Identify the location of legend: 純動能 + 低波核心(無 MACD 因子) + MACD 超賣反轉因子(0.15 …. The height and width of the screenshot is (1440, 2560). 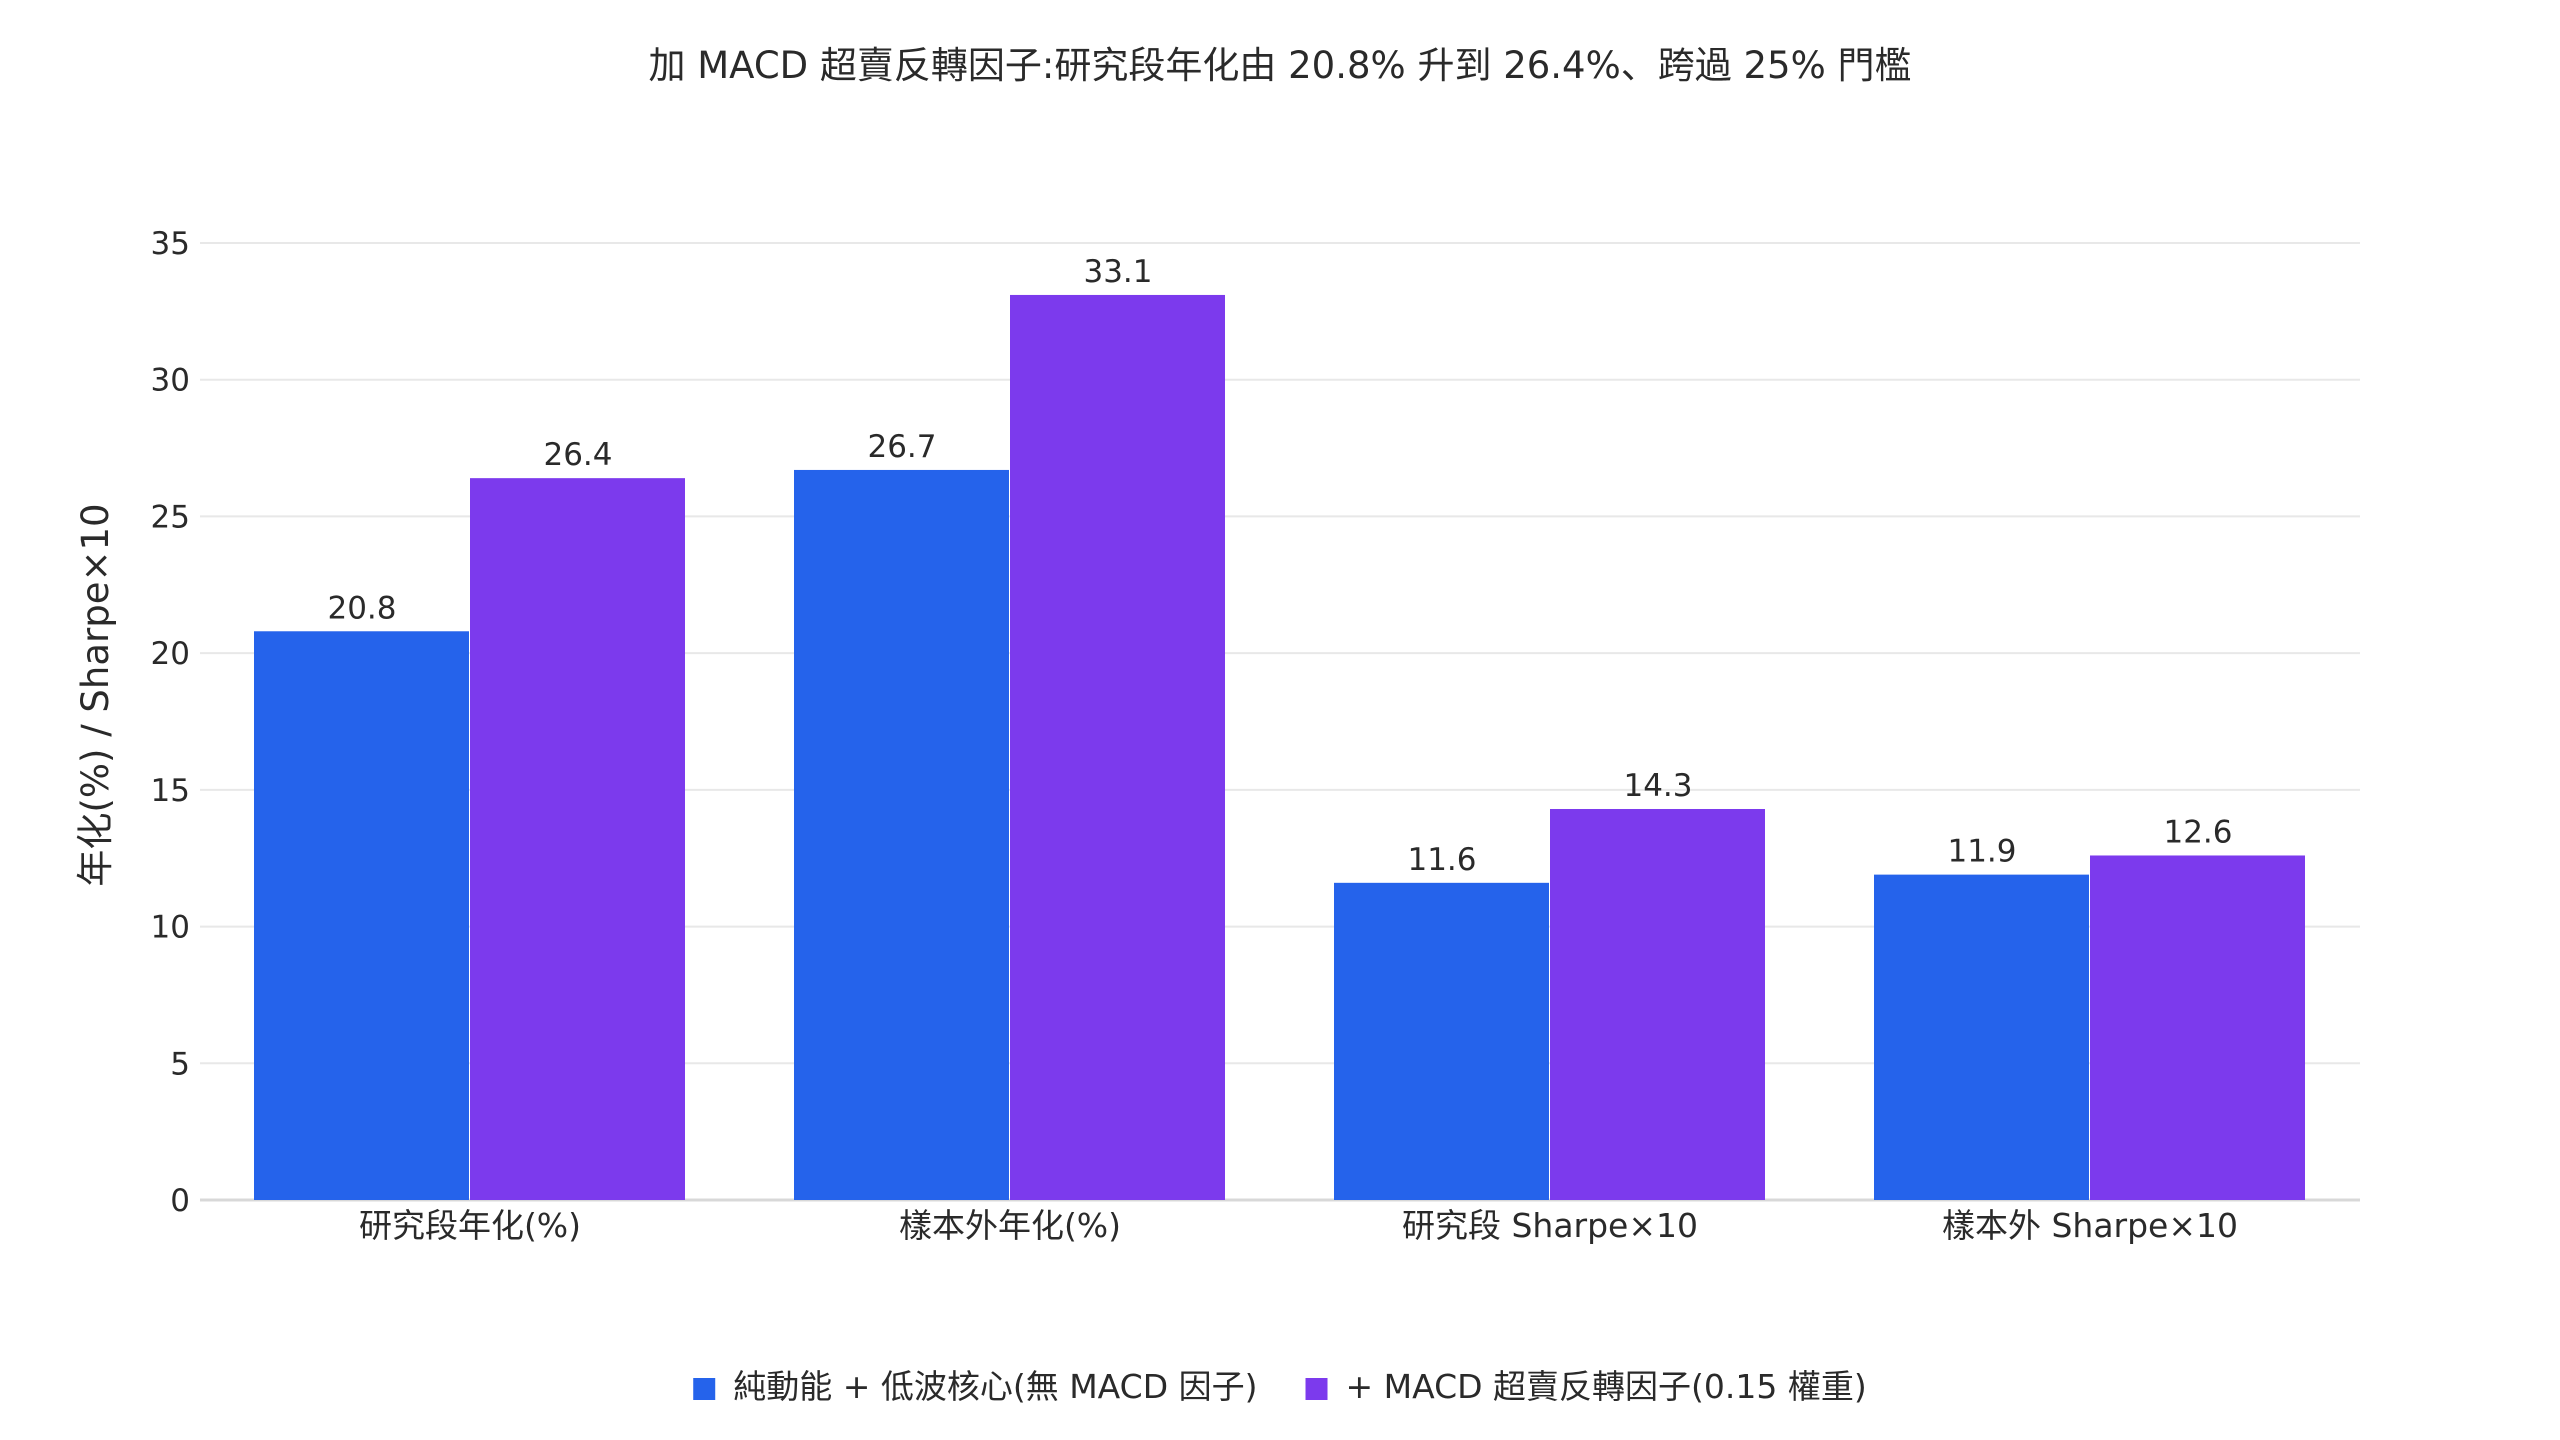
(1280, 1386).